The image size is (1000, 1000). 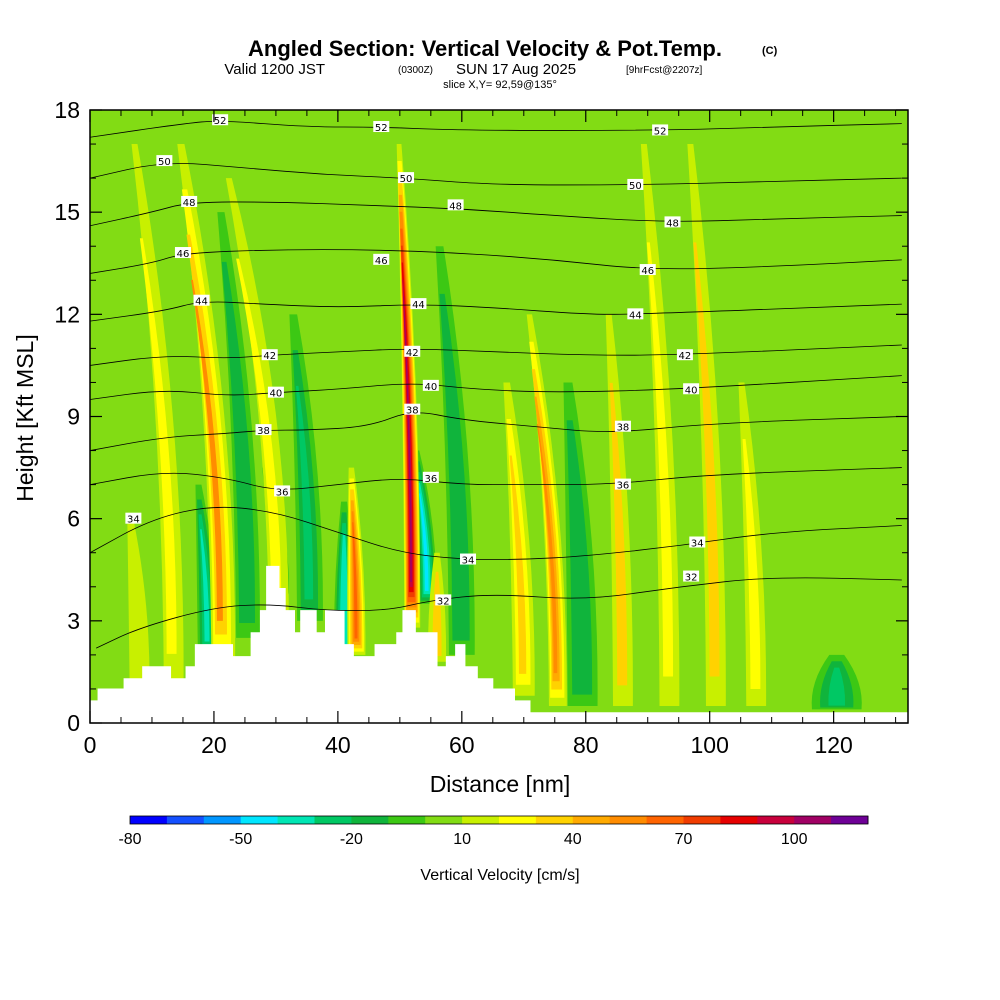 What do you see at coordinates (496, 212) in the screenshot?
I see `theta-contour-48: 48 48 48` at bounding box center [496, 212].